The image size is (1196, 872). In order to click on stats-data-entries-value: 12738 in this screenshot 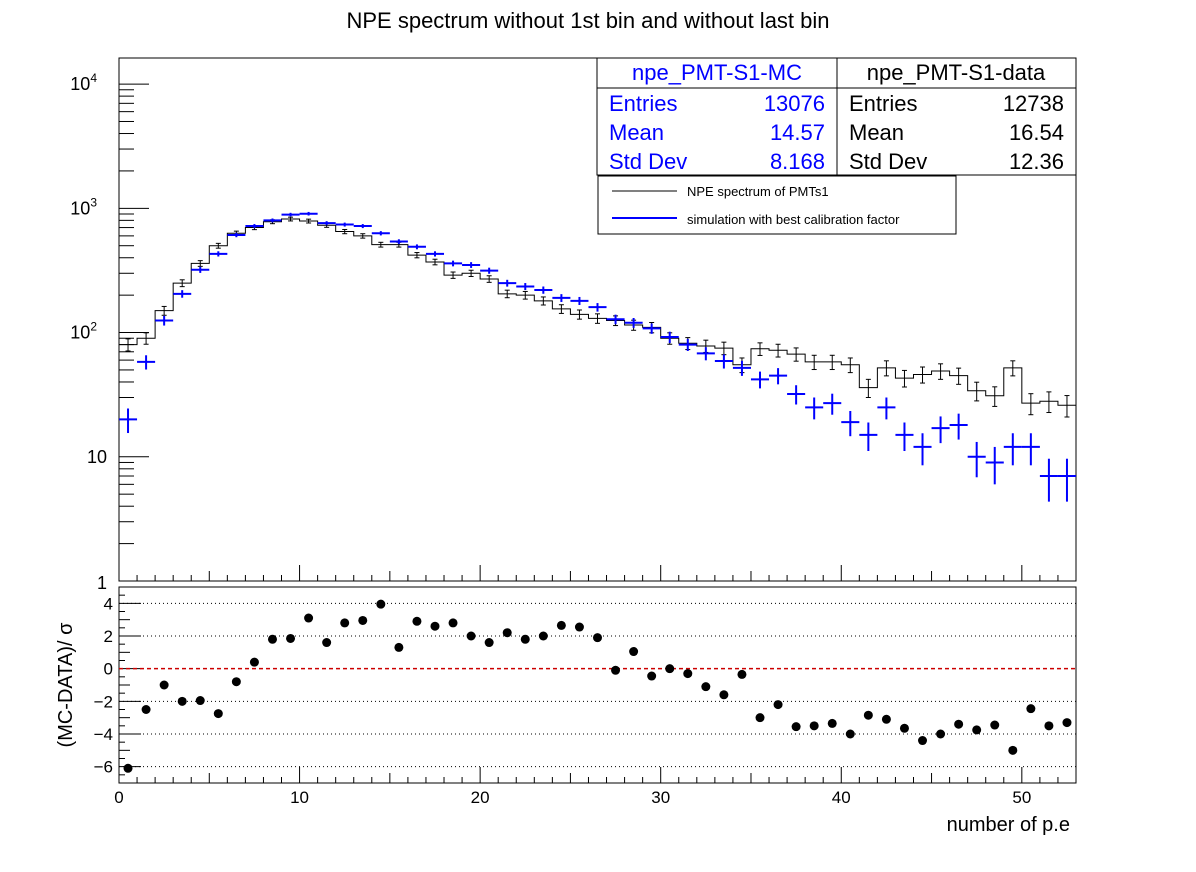, I will do `click(1033, 103)`.